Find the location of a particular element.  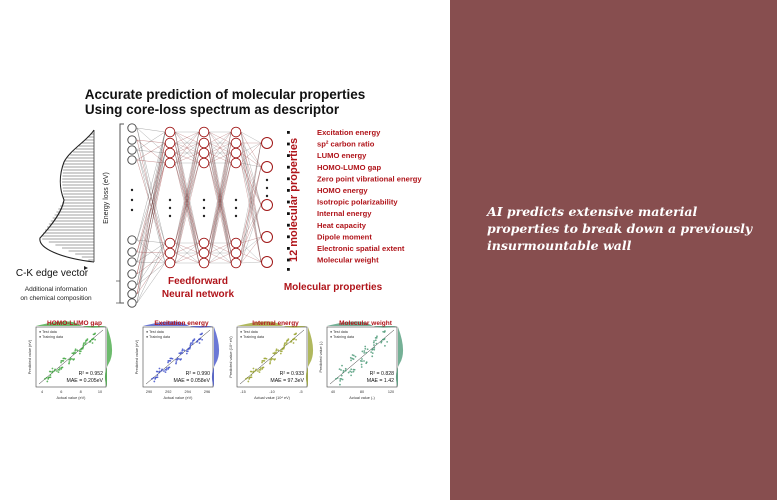

ck-edge-vector-label: C-K edge vector is located at coordinates (52, 273).